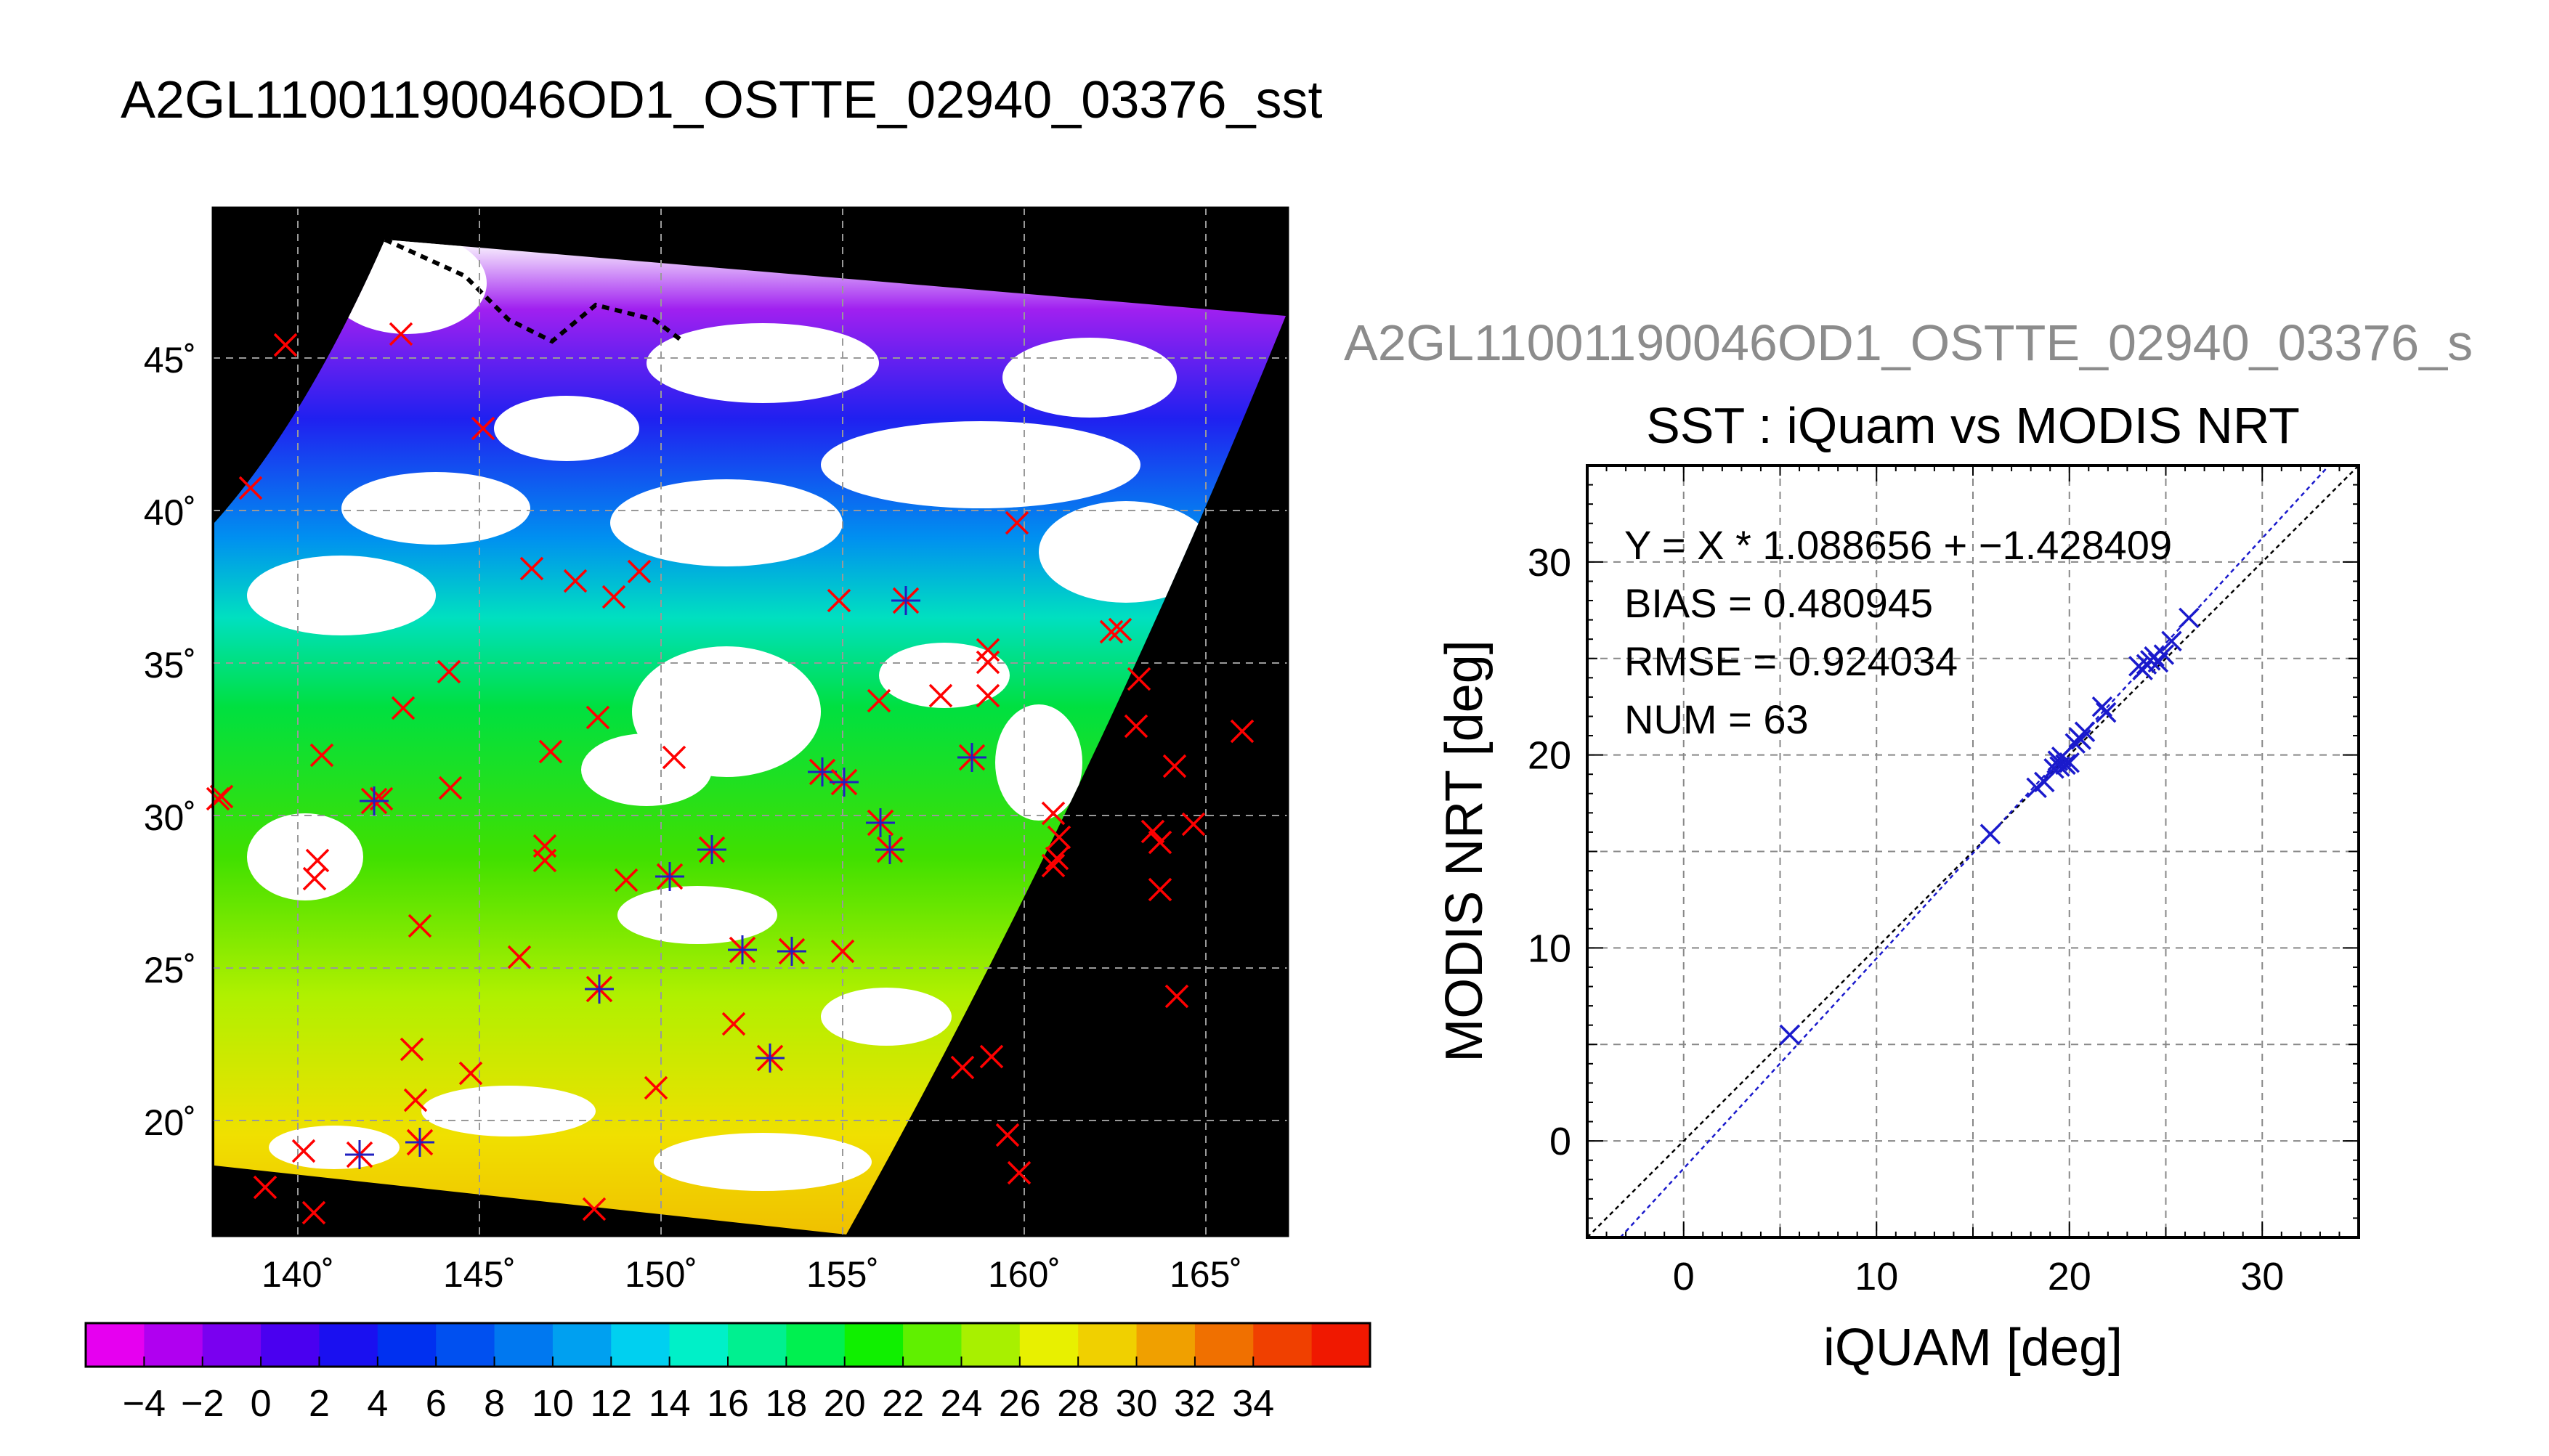  Describe the element at coordinates (661, 1274) in the screenshot. I see `lon-label: 150˚` at that location.